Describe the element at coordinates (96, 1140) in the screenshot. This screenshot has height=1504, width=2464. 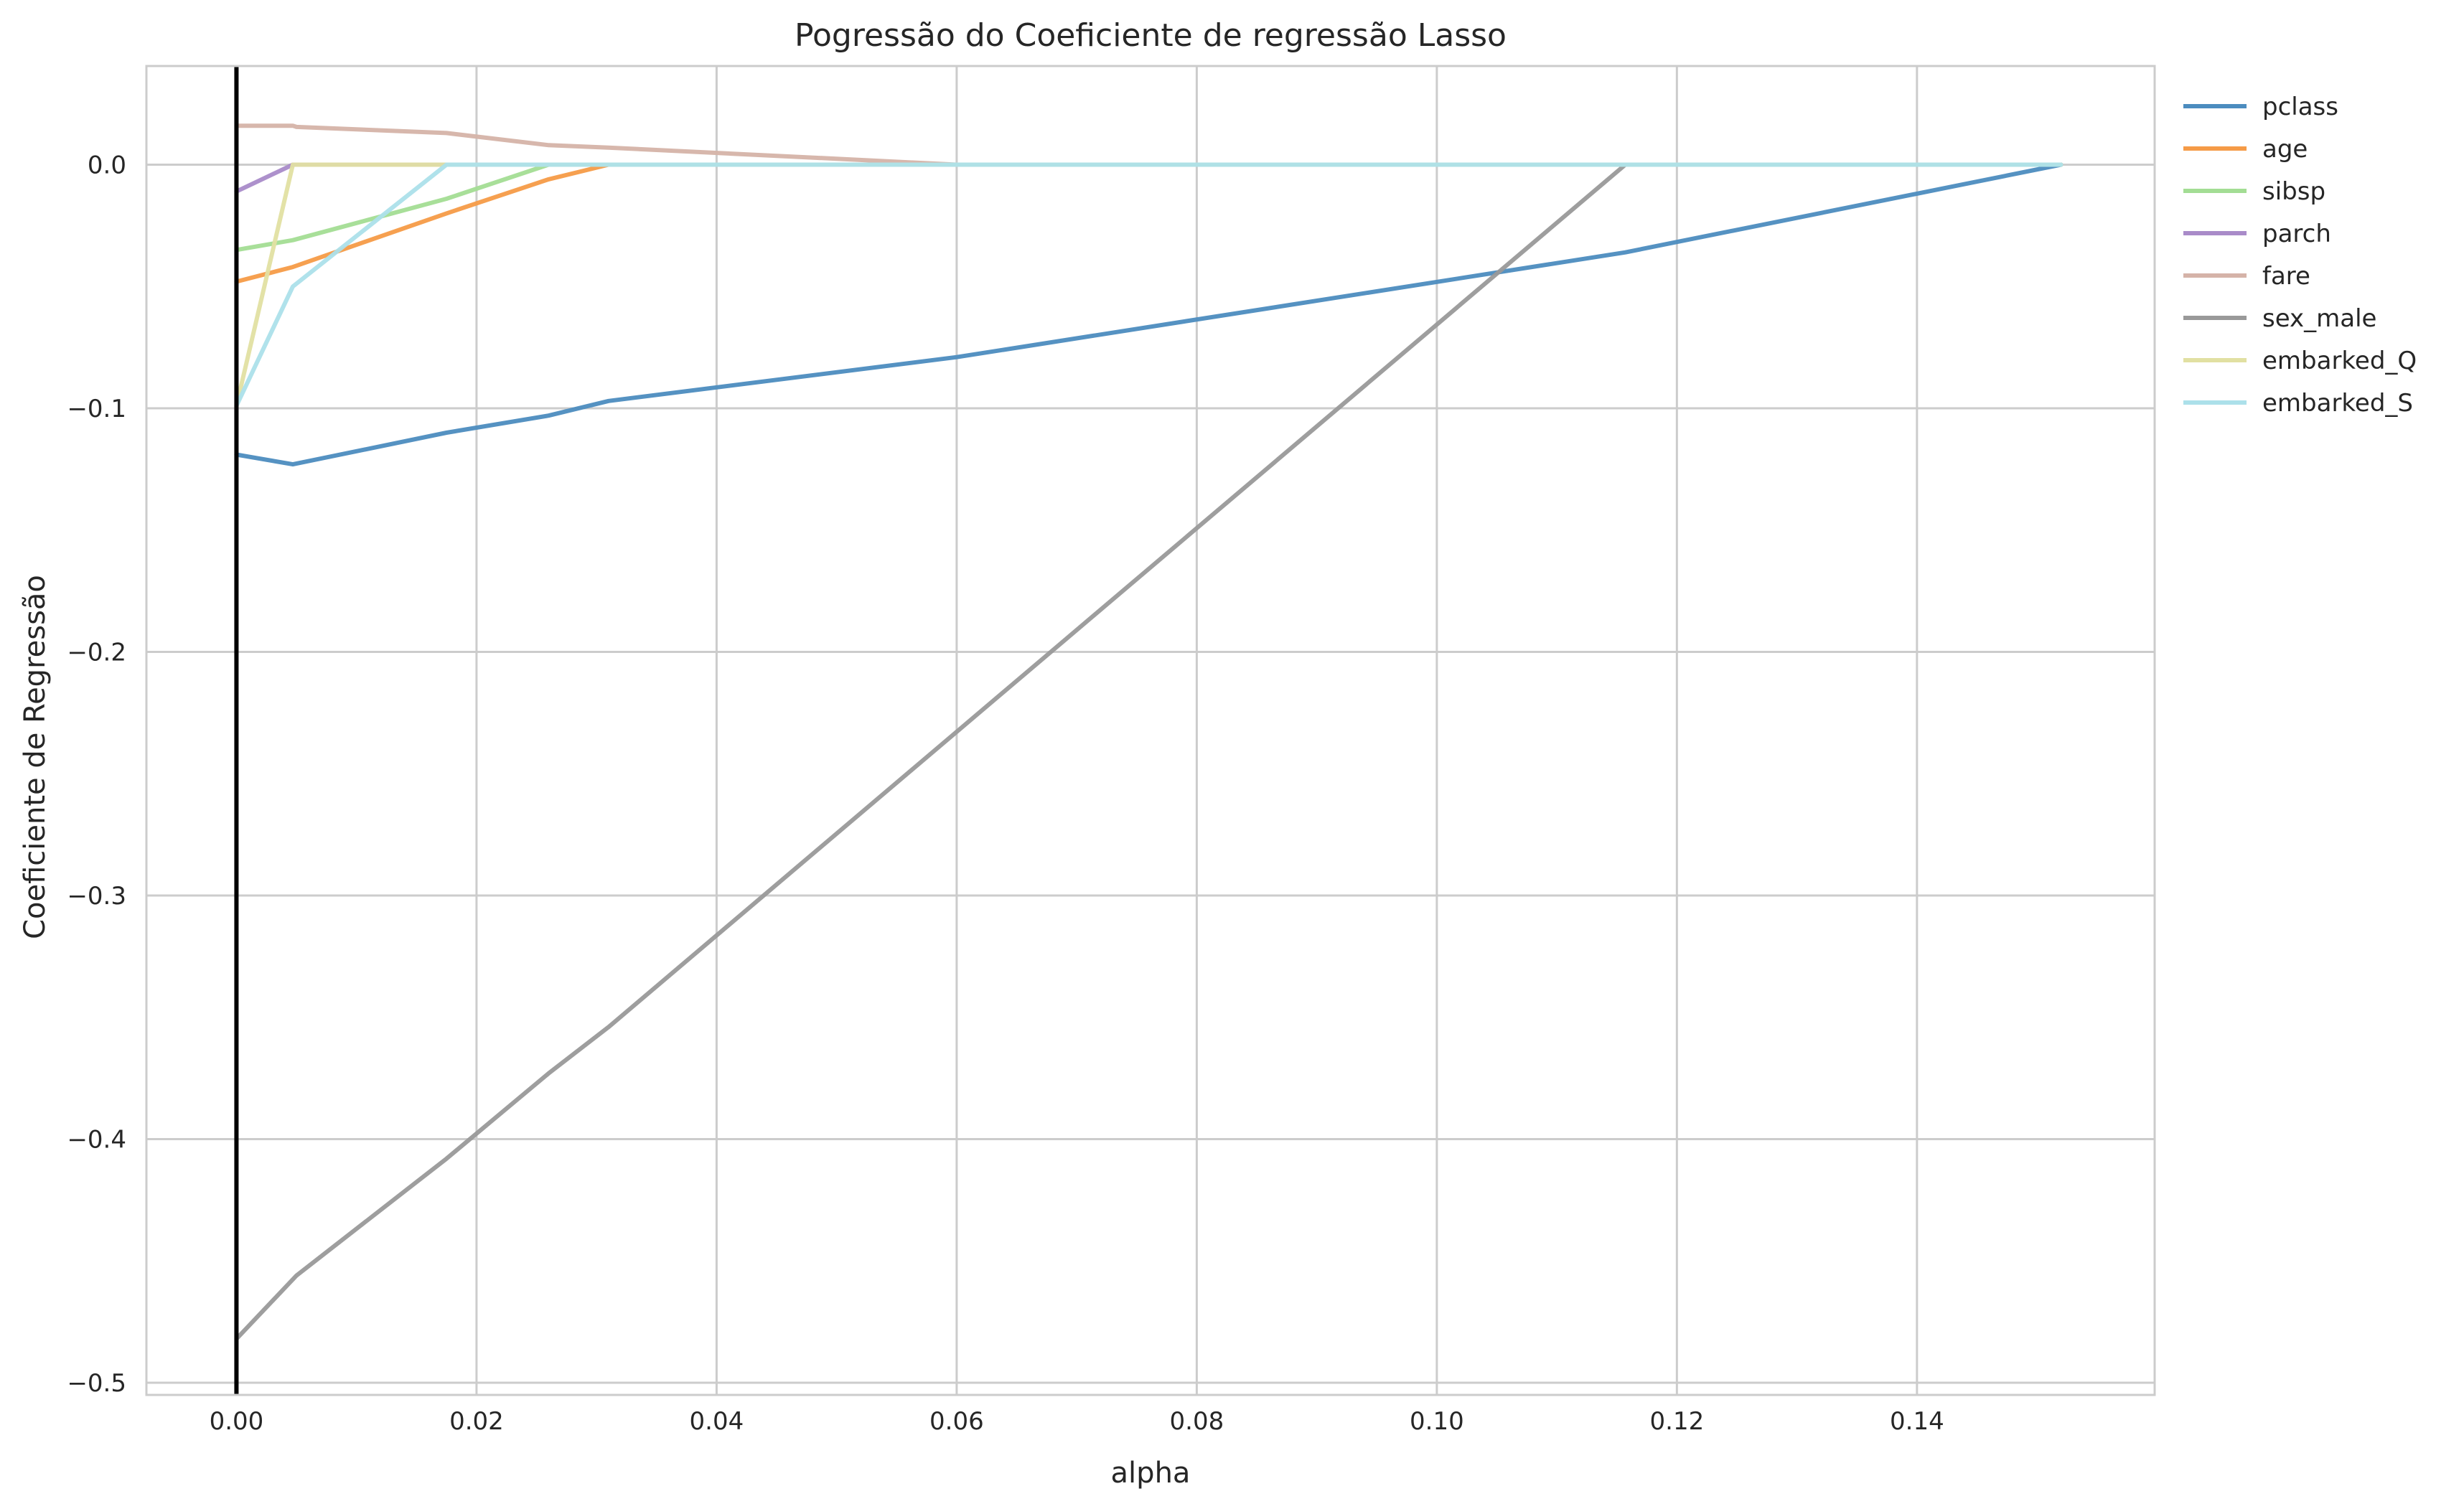
I see `y-tick-label: −0.4` at that location.